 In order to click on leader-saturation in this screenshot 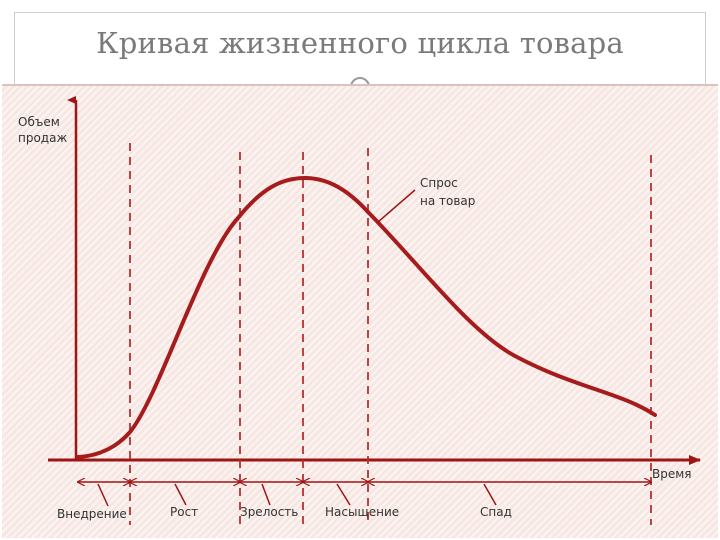, I will do `click(343, 494)`.